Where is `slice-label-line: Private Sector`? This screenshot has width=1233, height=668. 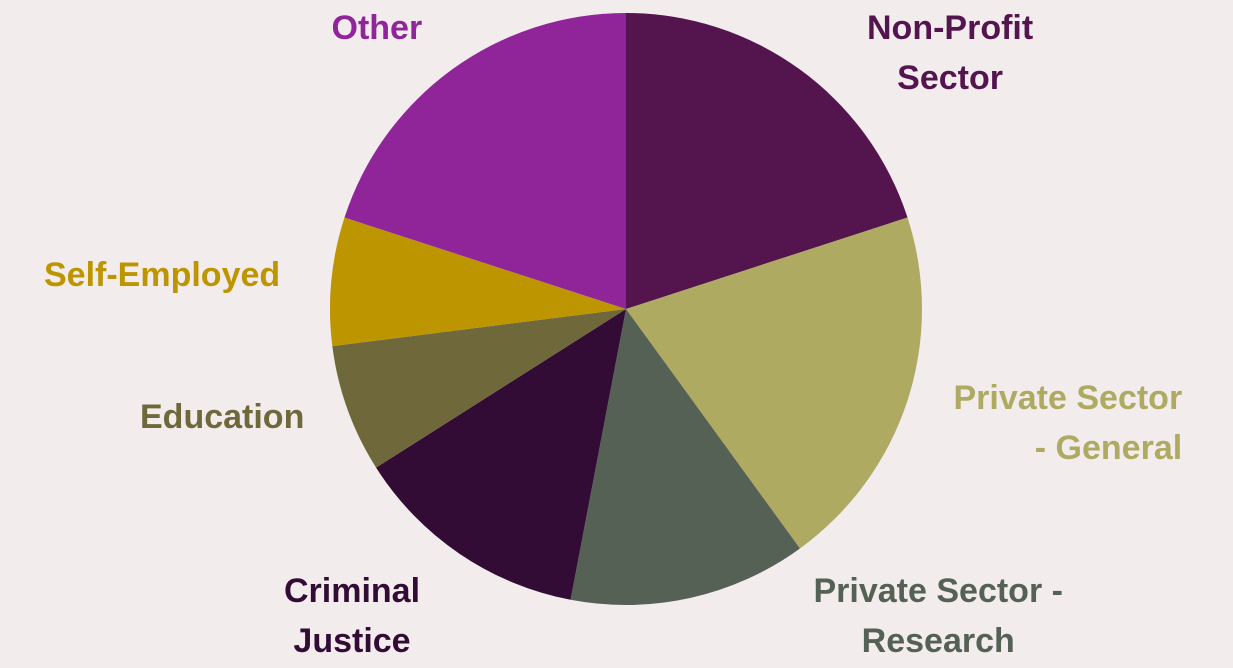 slice-label-line: Private Sector is located at coordinates (1068, 398).